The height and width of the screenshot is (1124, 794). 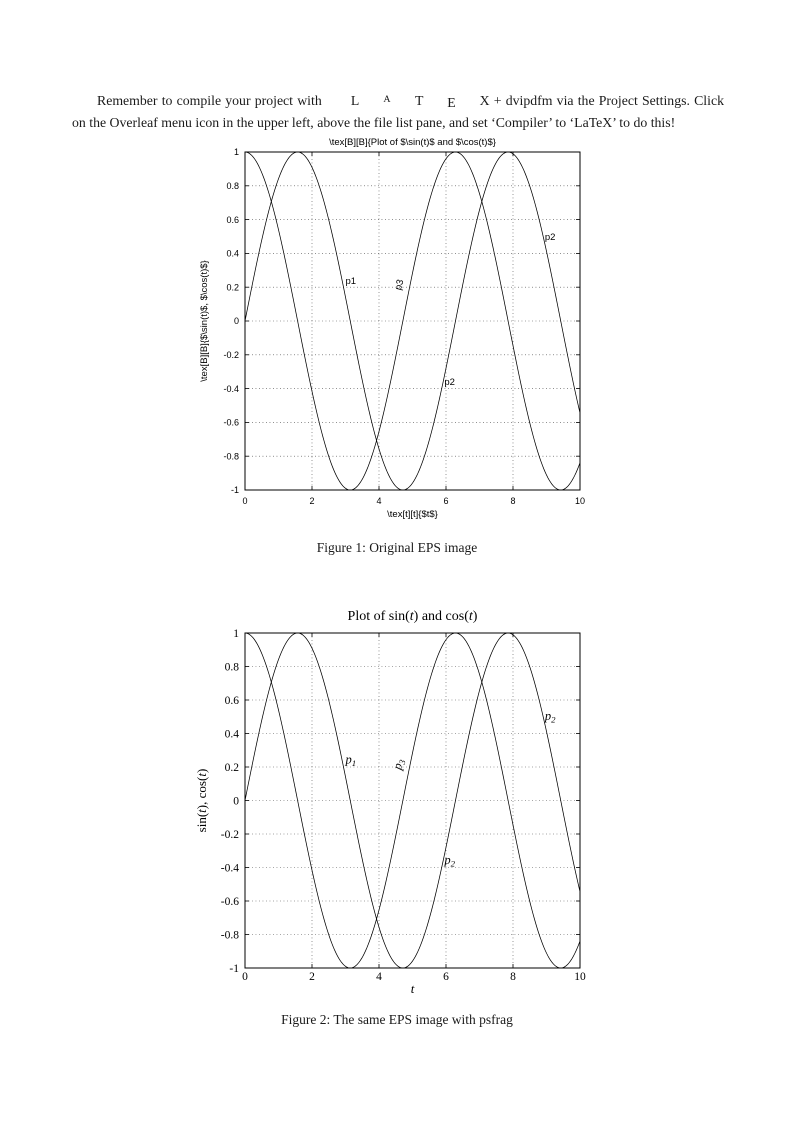 What do you see at coordinates (413, 616) in the screenshot?
I see `svg-text: Plot of sin(t) and cos(t)` at bounding box center [413, 616].